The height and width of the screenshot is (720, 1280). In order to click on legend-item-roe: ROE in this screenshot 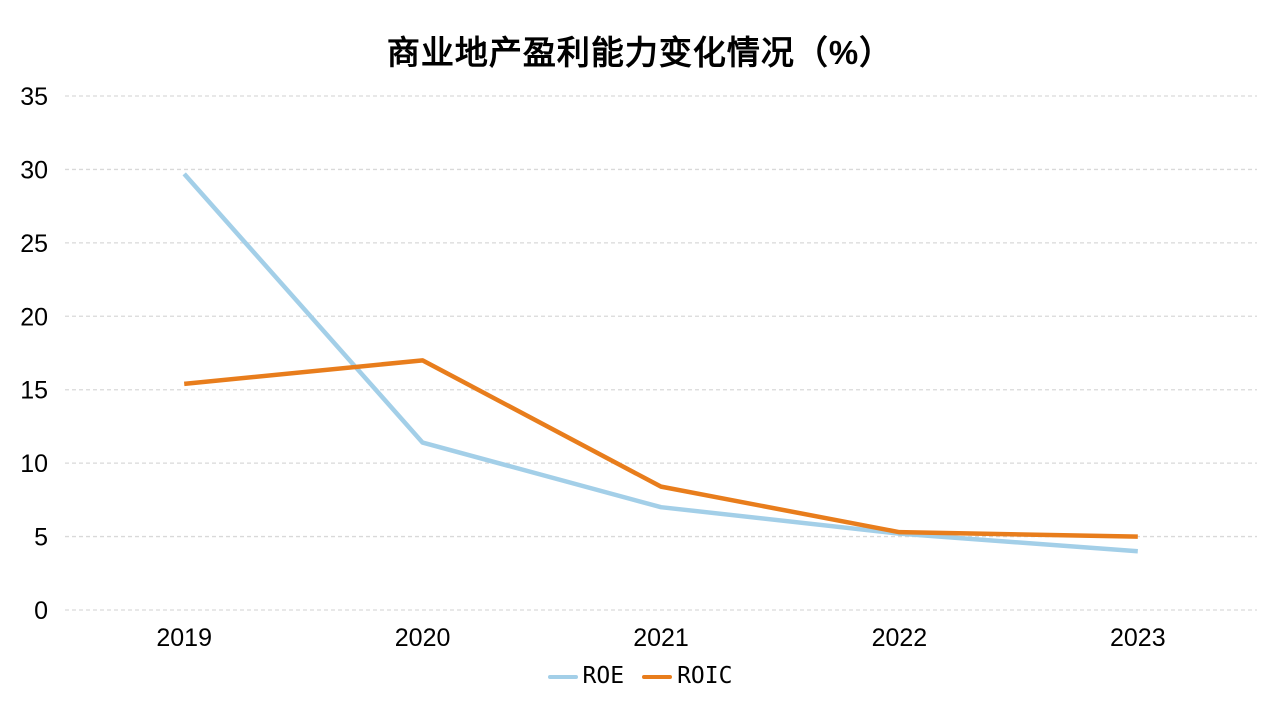, I will do `click(586, 676)`.